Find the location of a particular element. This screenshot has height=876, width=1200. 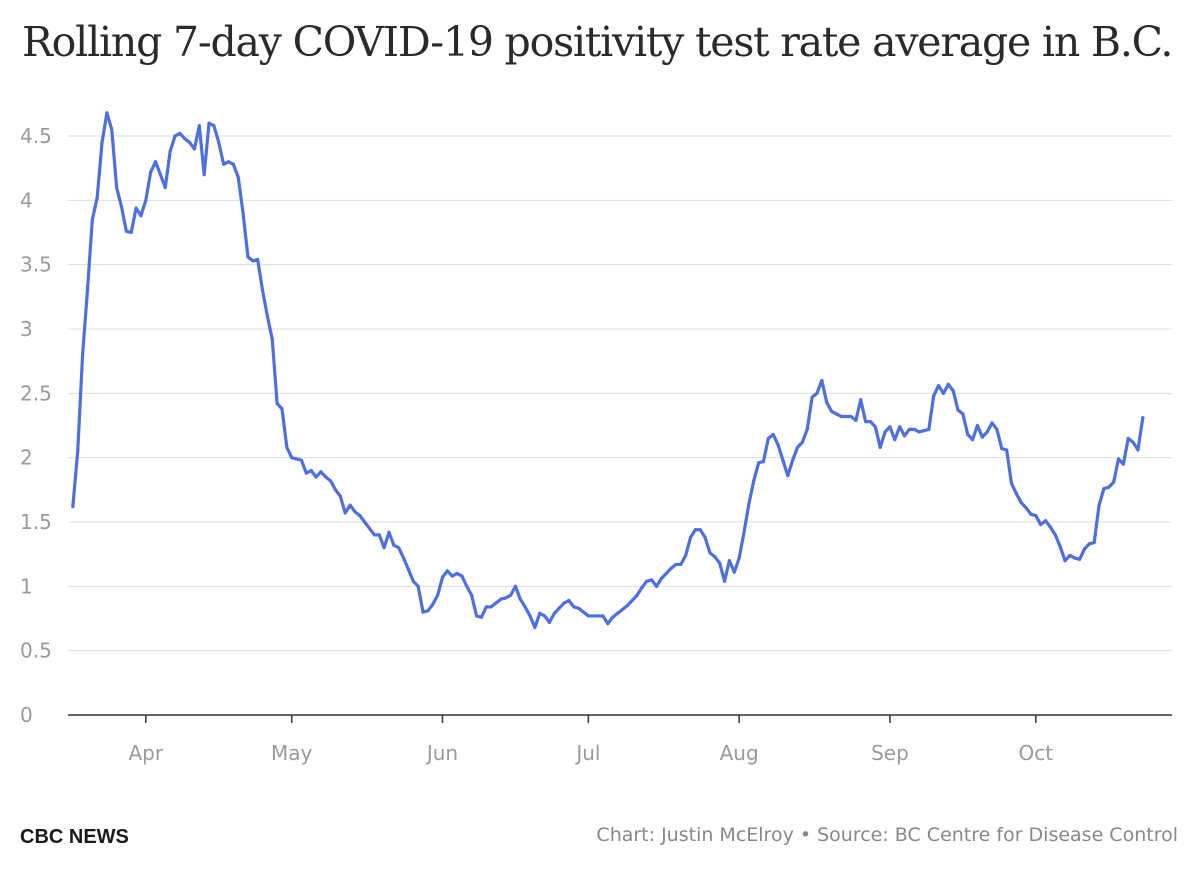

x-tick-label: Jun is located at coordinates (441, 753).